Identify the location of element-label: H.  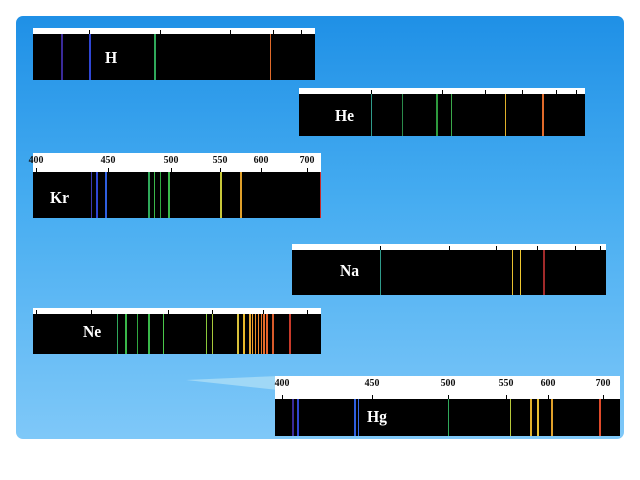
(111, 57).